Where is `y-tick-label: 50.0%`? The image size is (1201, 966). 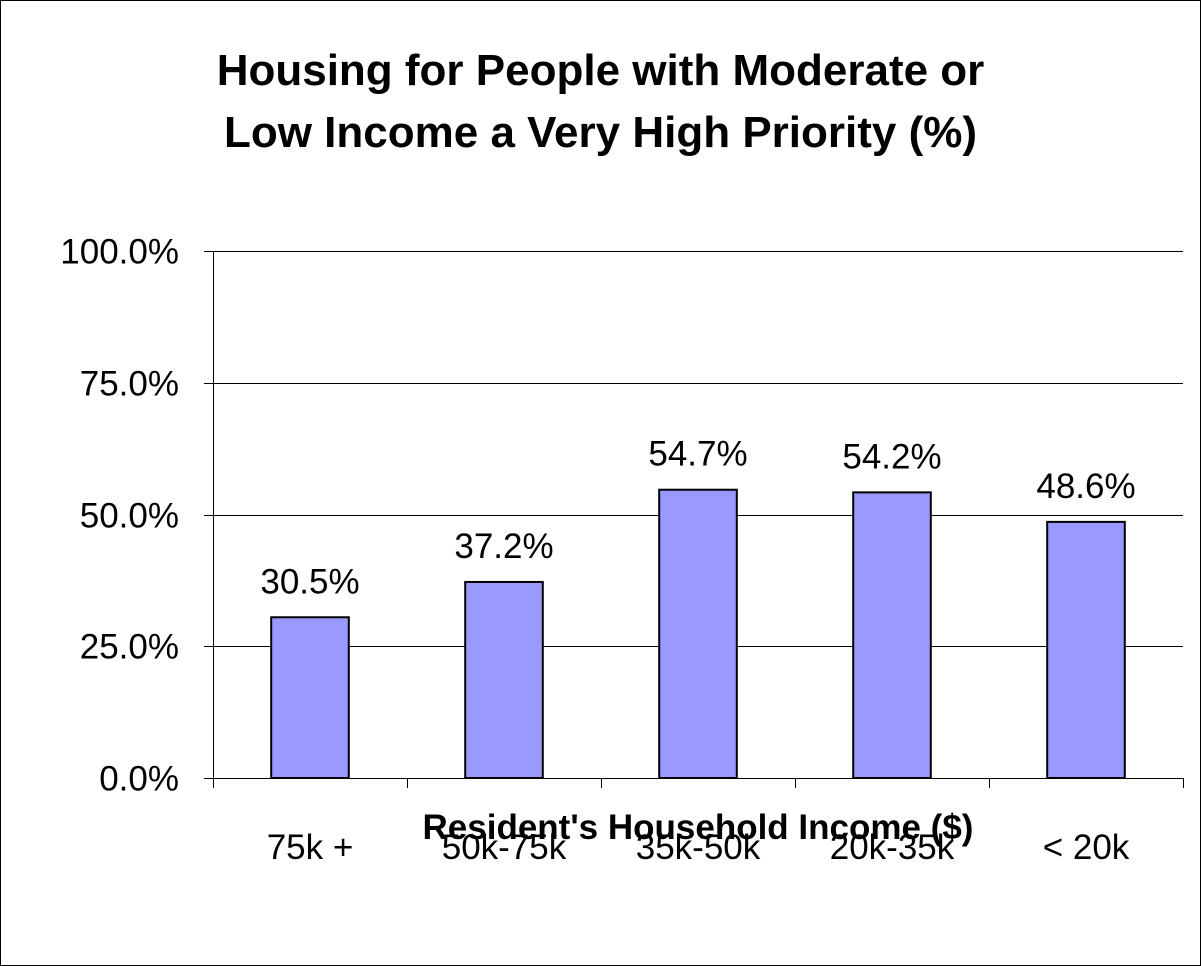
y-tick-label: 50.0% is located at coordinates (129, 516).